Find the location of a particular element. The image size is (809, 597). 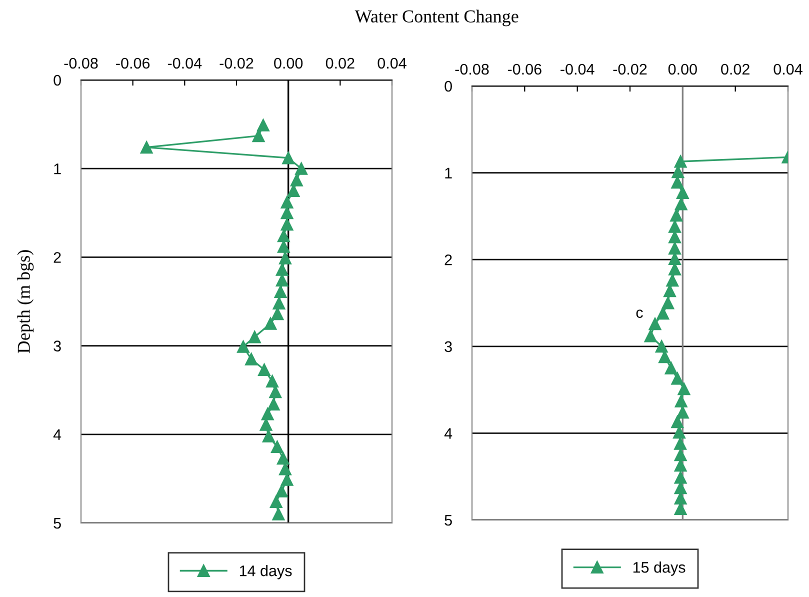

legend-label: 14 days is located at coordinates (266, 572).